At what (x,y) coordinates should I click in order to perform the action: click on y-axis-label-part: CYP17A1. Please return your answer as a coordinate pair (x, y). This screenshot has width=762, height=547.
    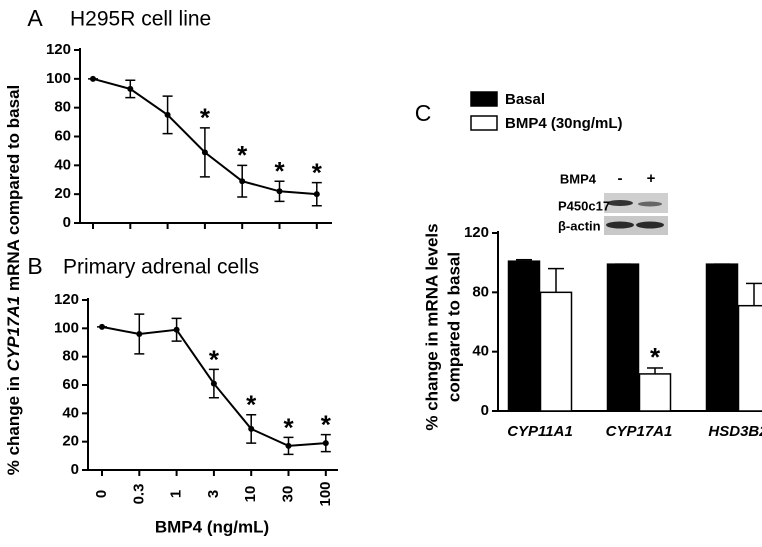
    Looking at the image, I should click on (13, 334).